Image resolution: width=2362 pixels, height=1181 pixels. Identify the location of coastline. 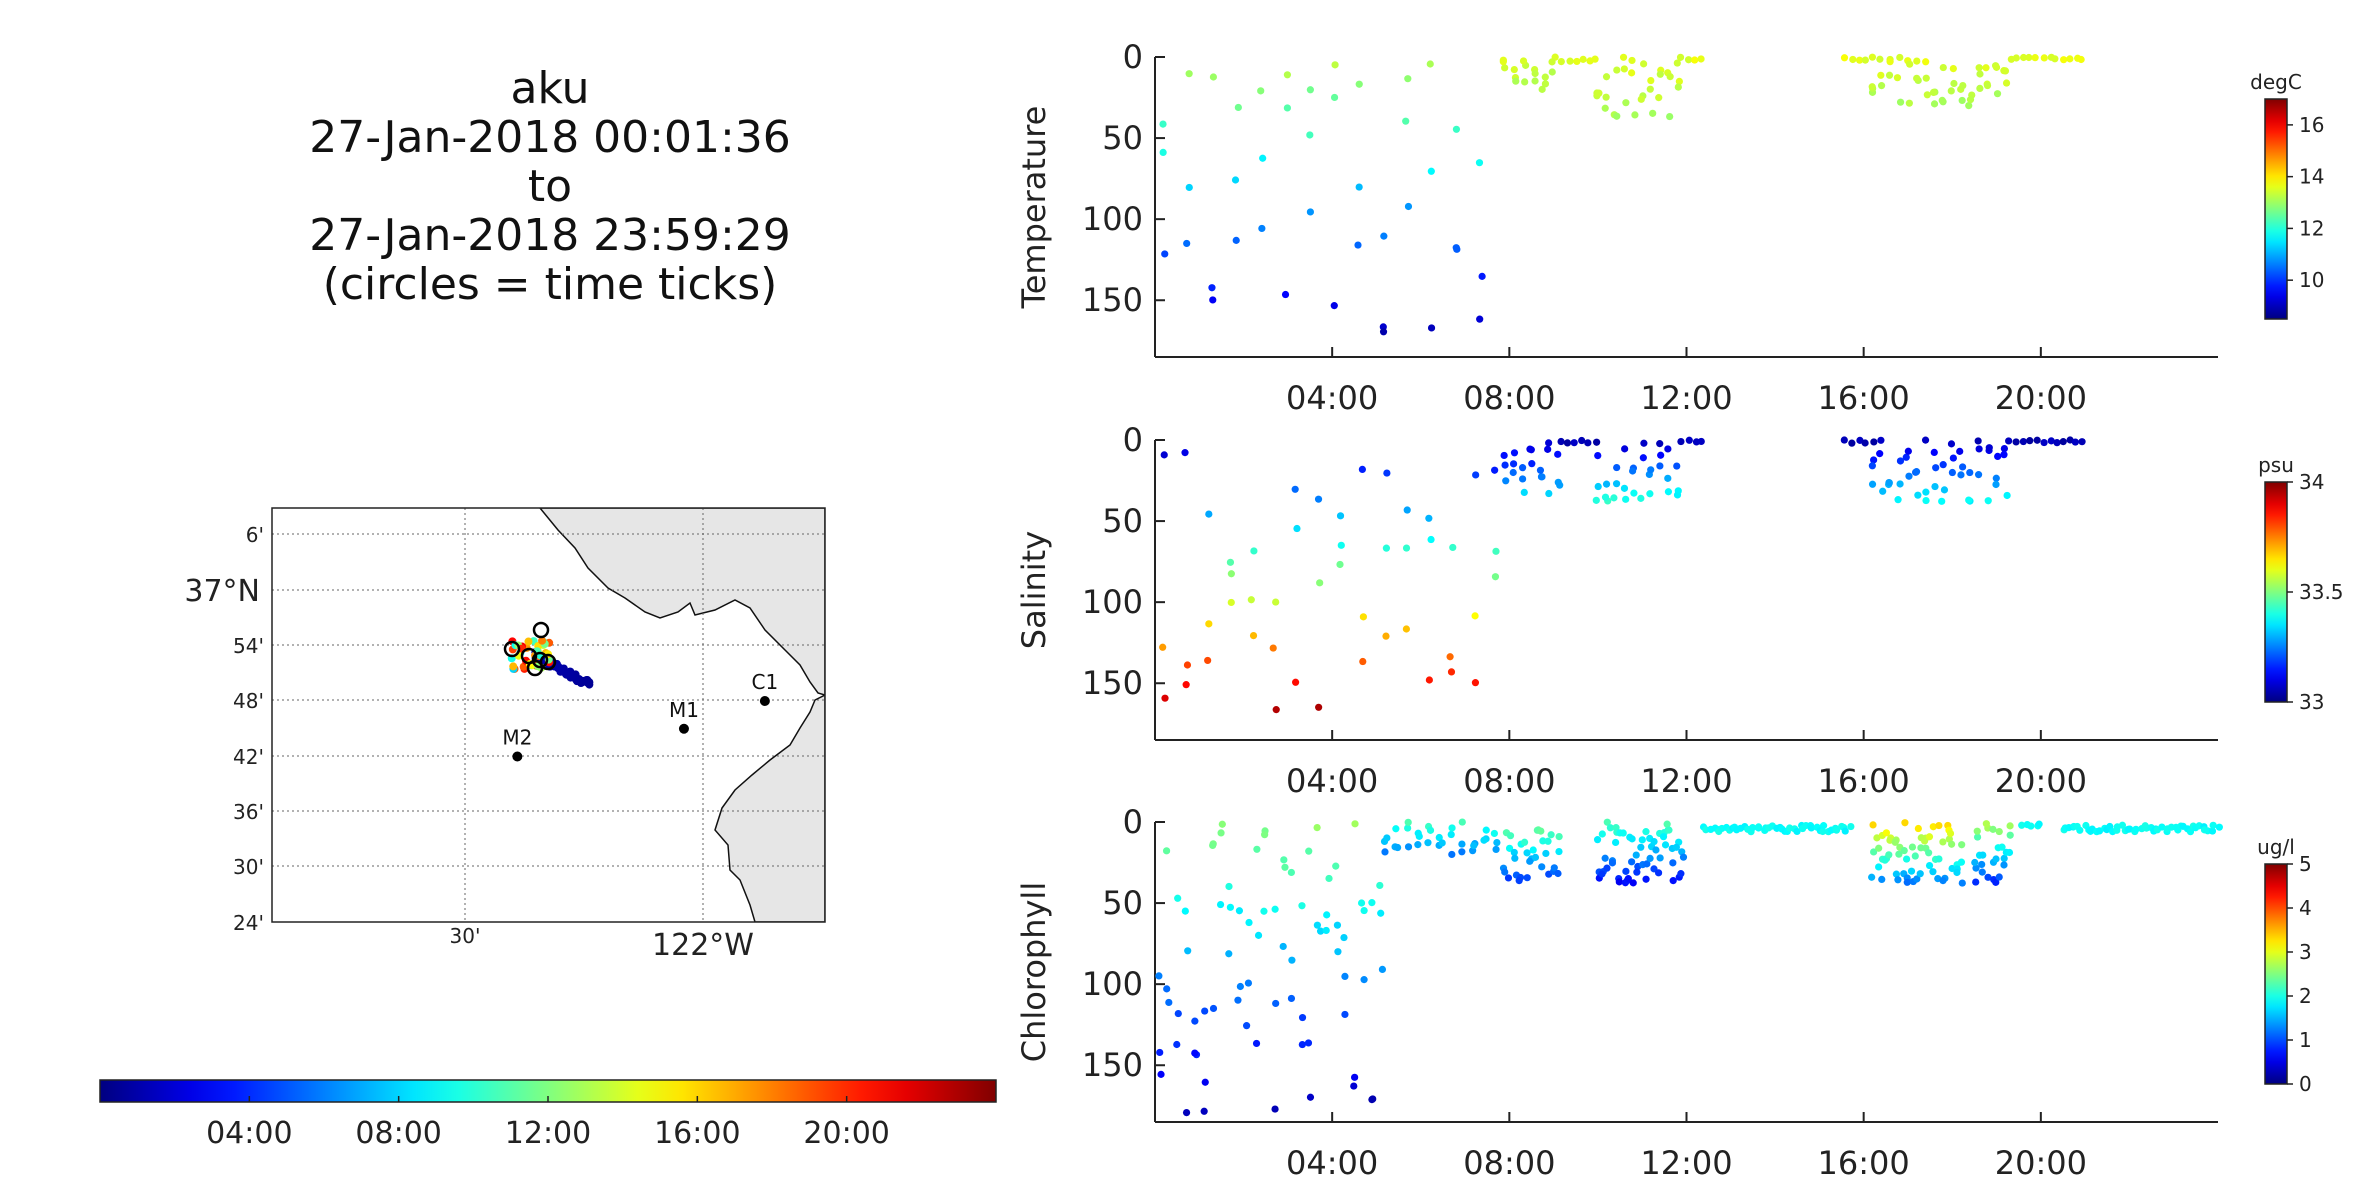
(682, 715).